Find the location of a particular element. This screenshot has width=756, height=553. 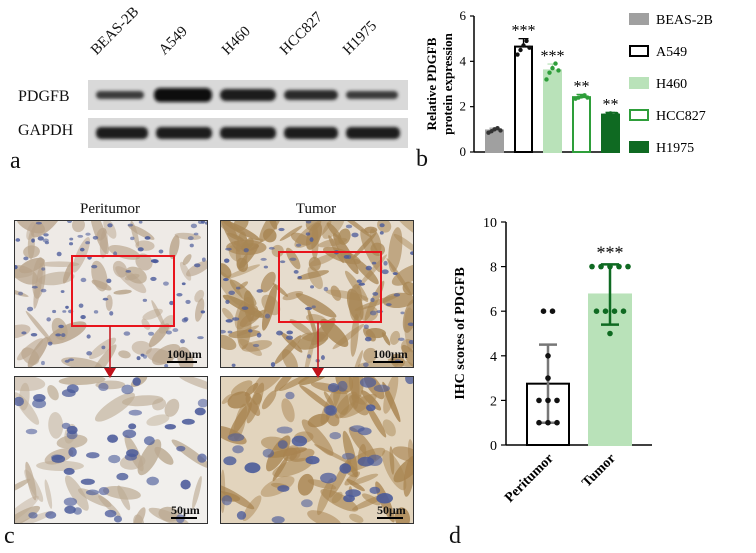

scale-bar is located at coordinates (388, 362).